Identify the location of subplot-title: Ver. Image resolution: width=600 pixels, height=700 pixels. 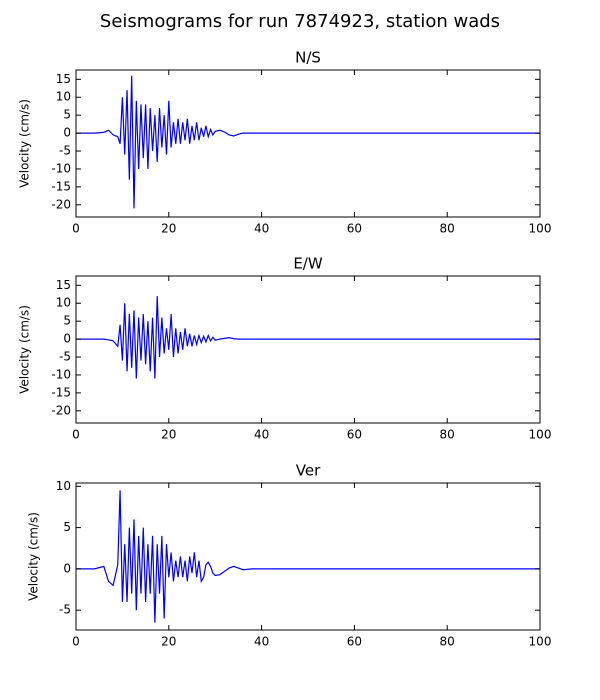
(308, 471).